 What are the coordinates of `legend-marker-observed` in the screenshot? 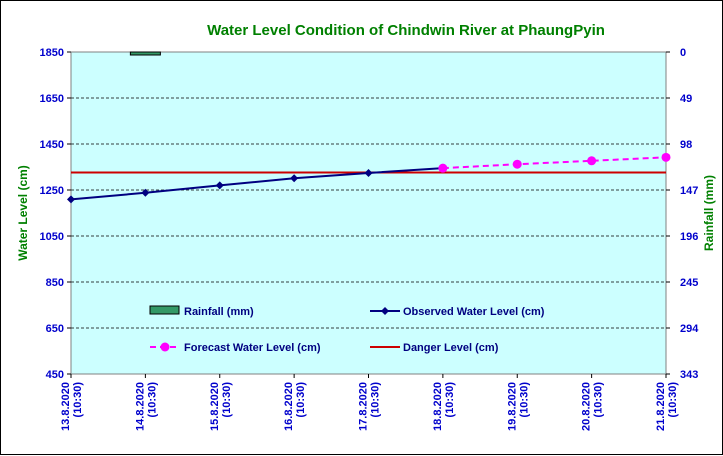 It's located at (385, 311).